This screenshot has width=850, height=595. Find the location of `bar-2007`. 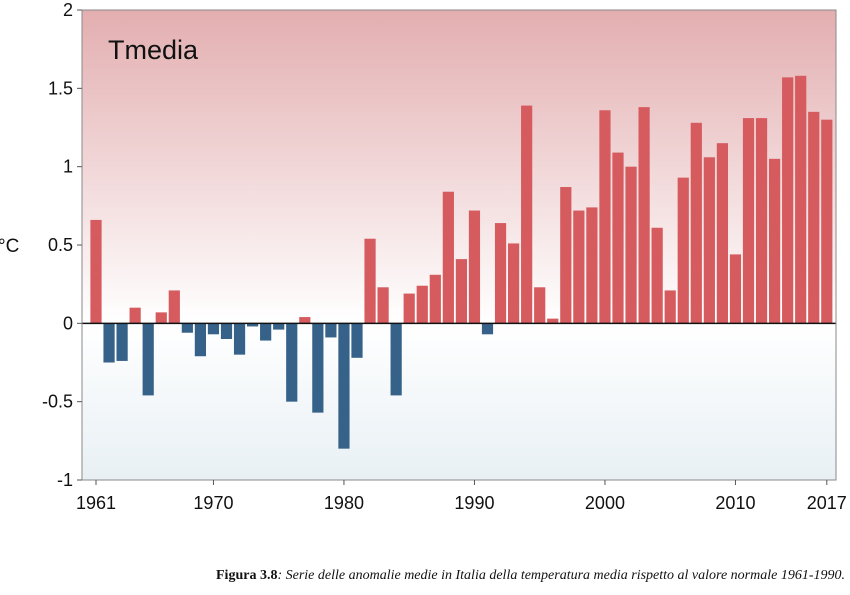

bar-2007 is located at coordinates (696, 223).